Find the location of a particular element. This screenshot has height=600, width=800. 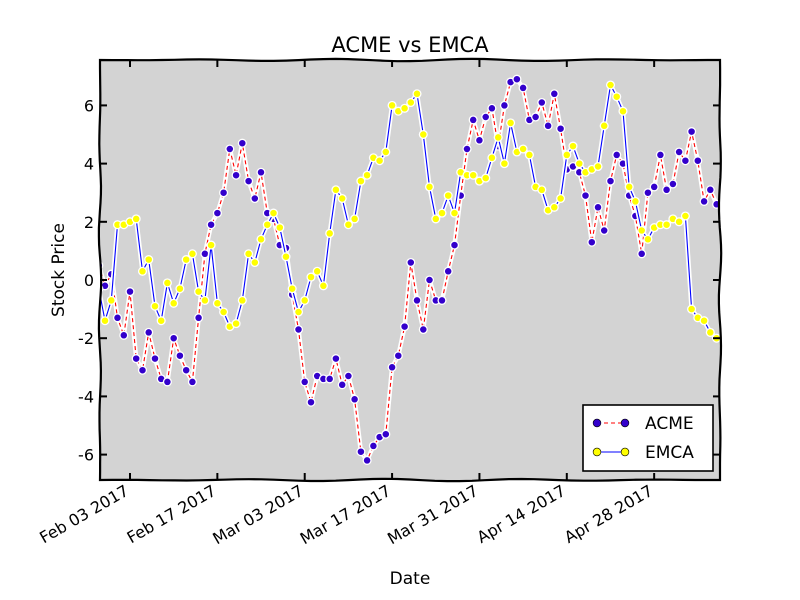

legend-label-acme: ACME is located at coordinates (669, 424).